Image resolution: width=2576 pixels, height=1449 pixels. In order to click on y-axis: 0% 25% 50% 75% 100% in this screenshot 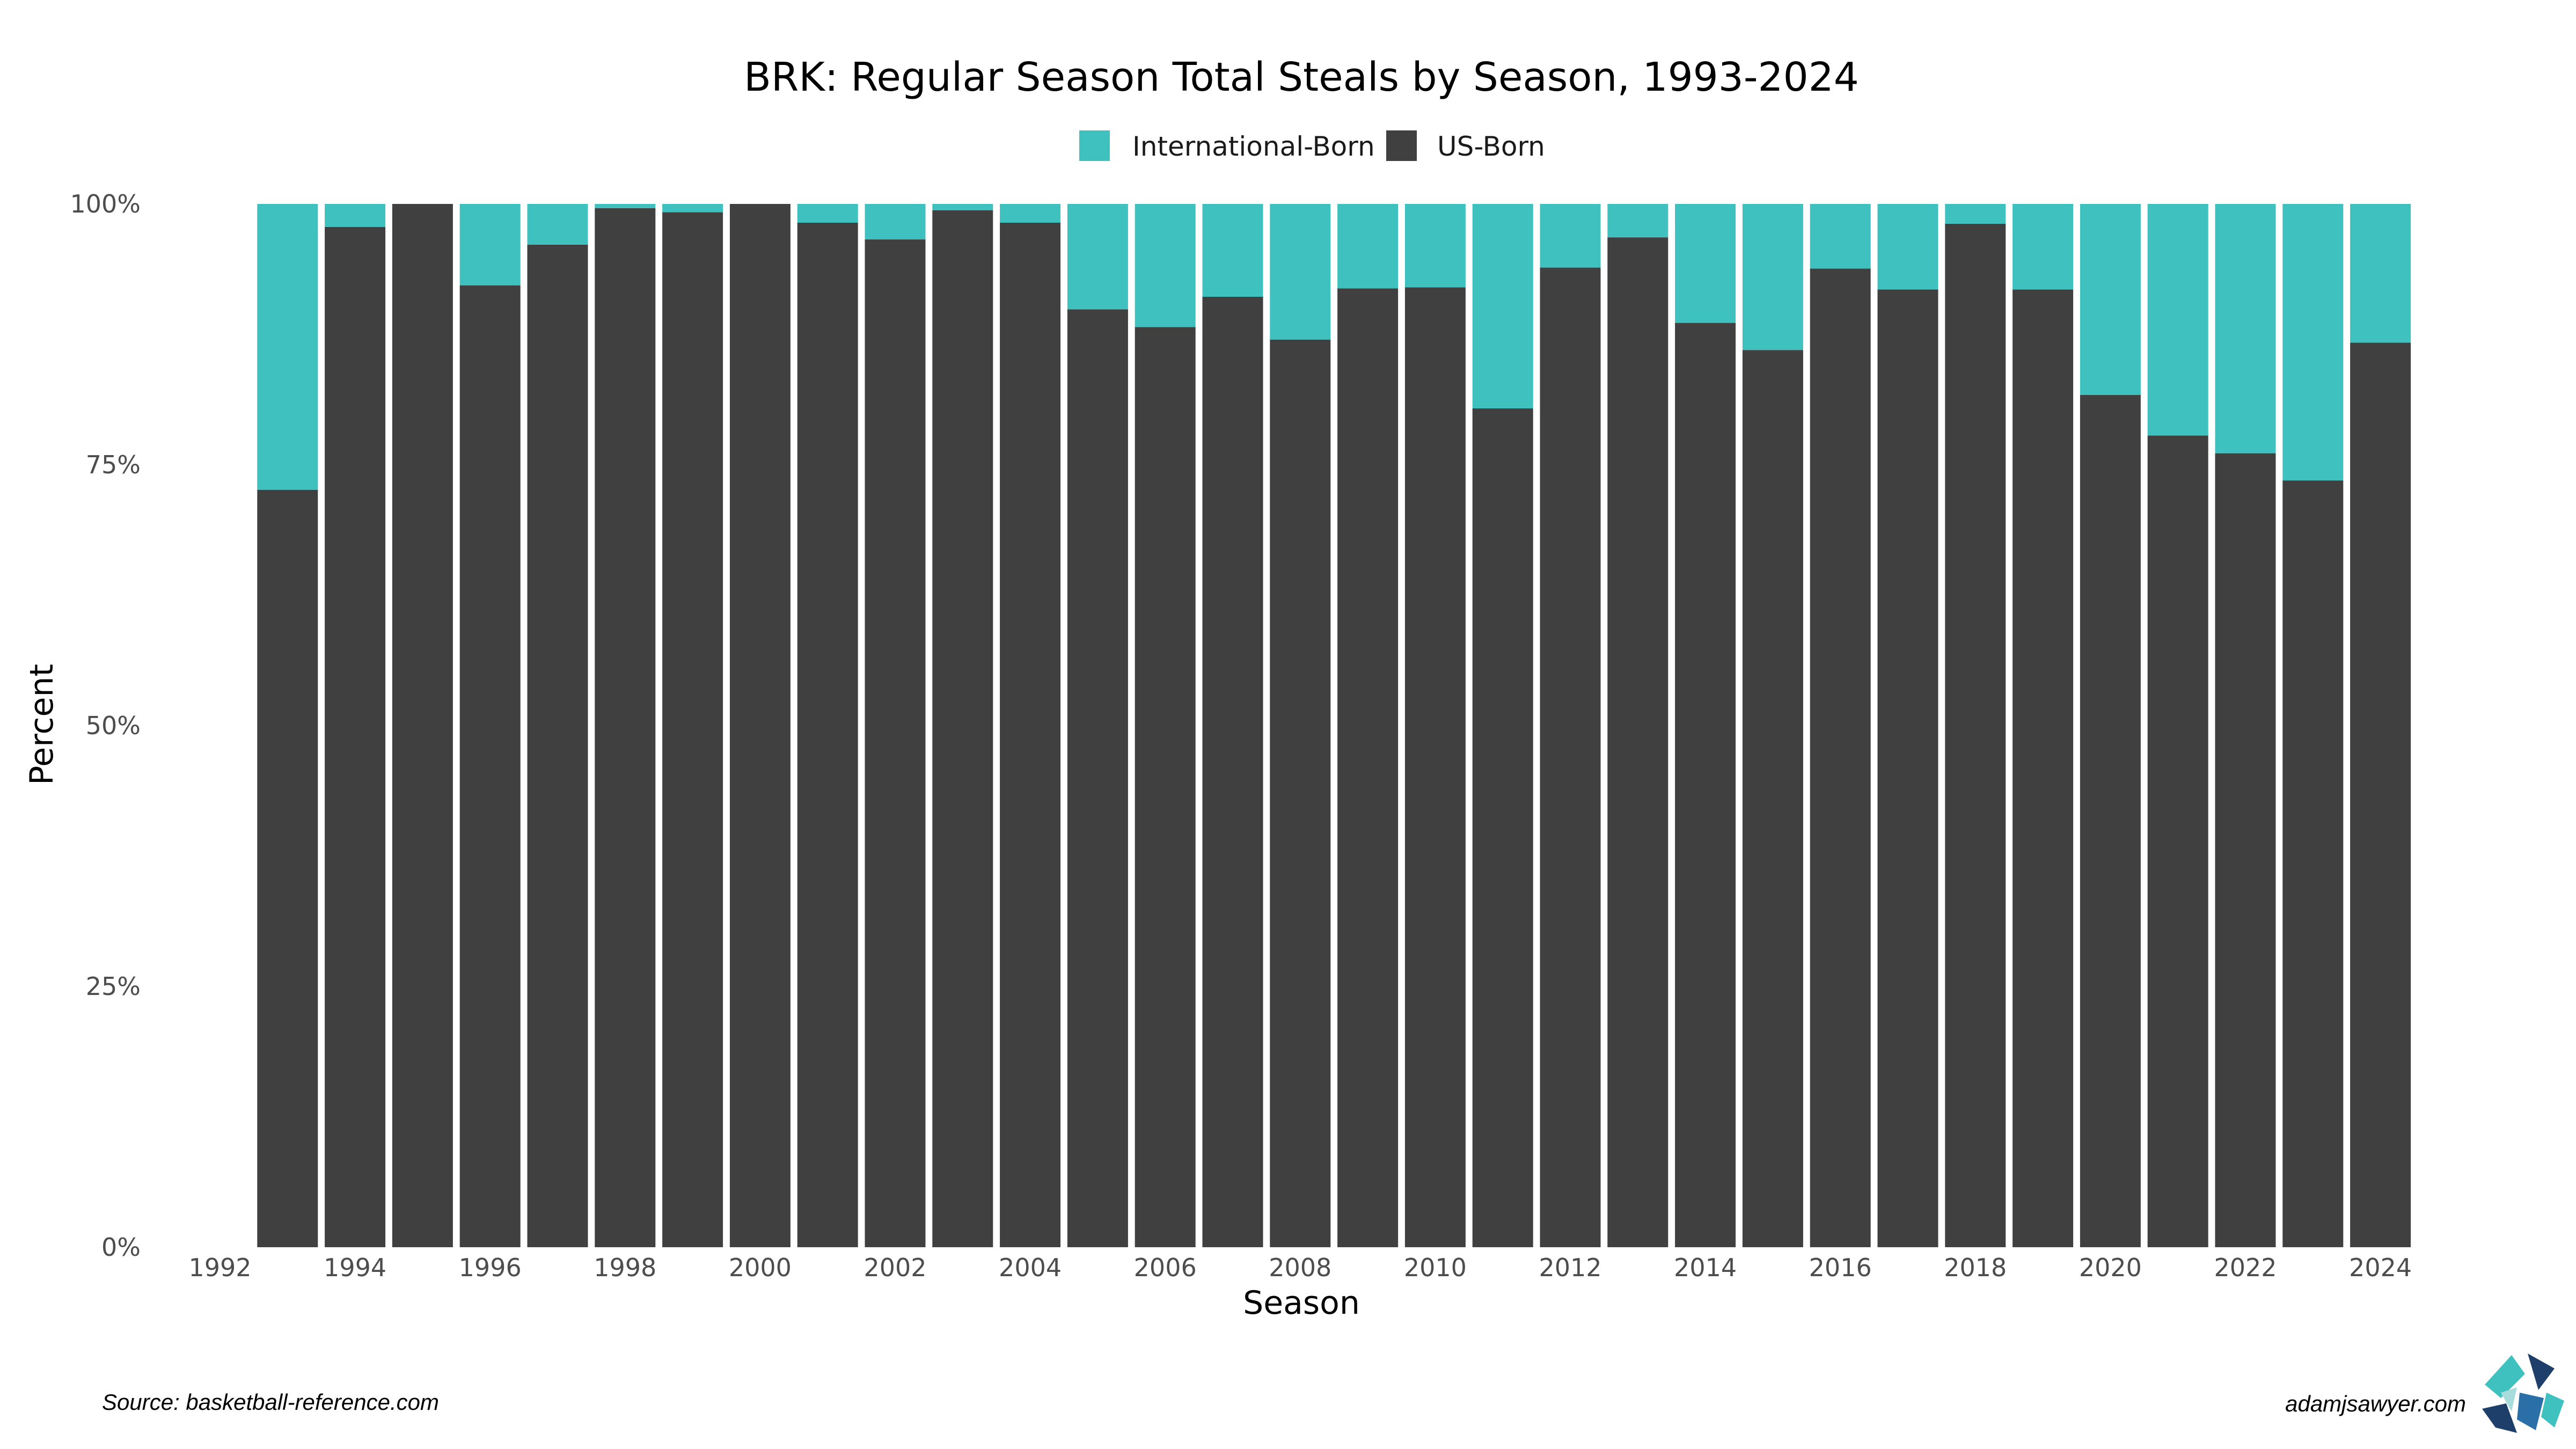, I will do `click(105, 725)`.